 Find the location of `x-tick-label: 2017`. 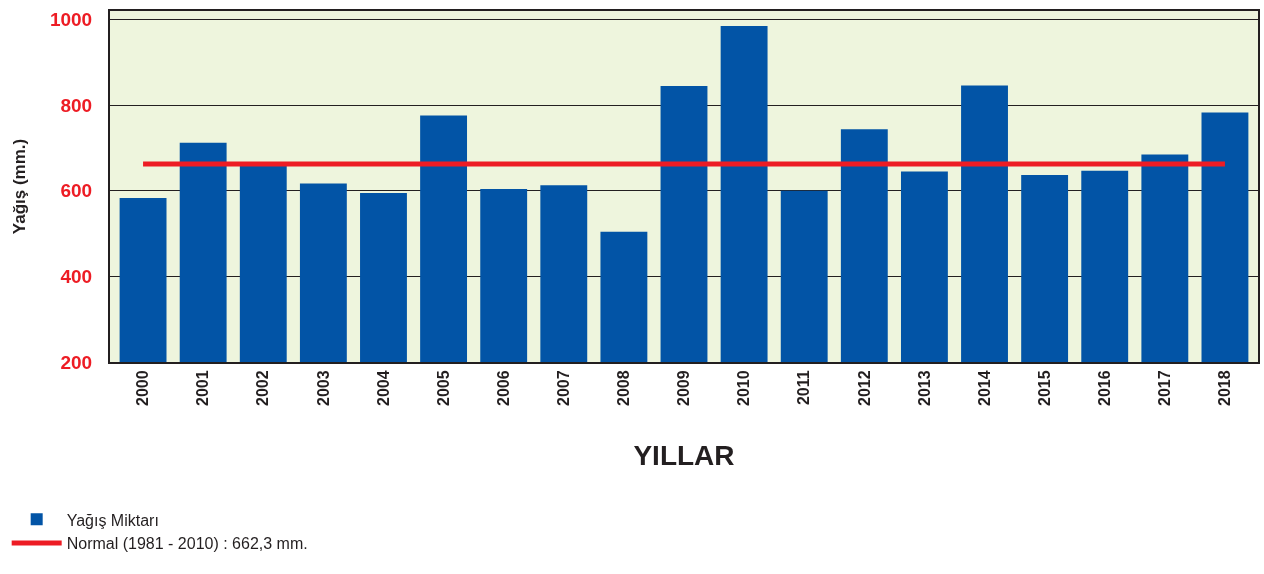

x-tick-label: 2017 is located at coordinates (1165, 388).